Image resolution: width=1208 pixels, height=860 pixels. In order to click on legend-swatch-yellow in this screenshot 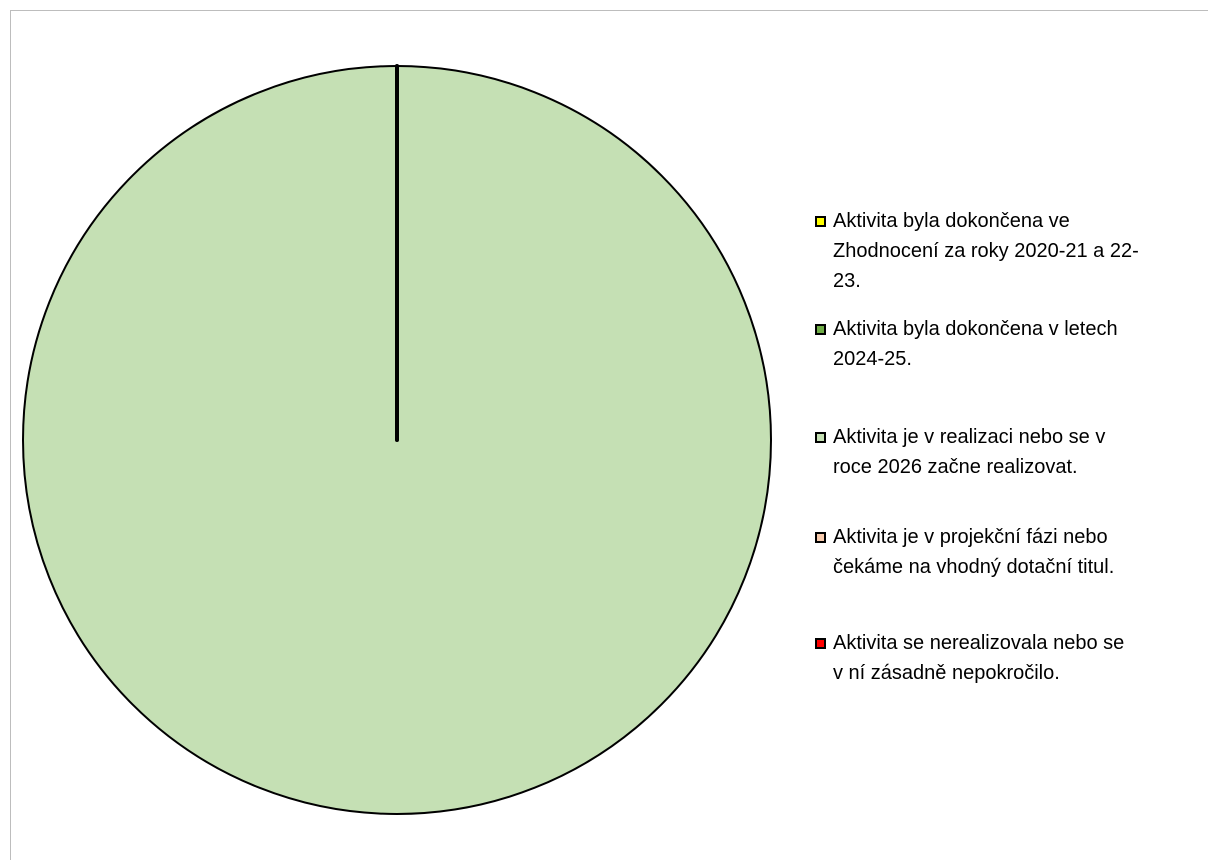, I will do `click(820, 221)`.